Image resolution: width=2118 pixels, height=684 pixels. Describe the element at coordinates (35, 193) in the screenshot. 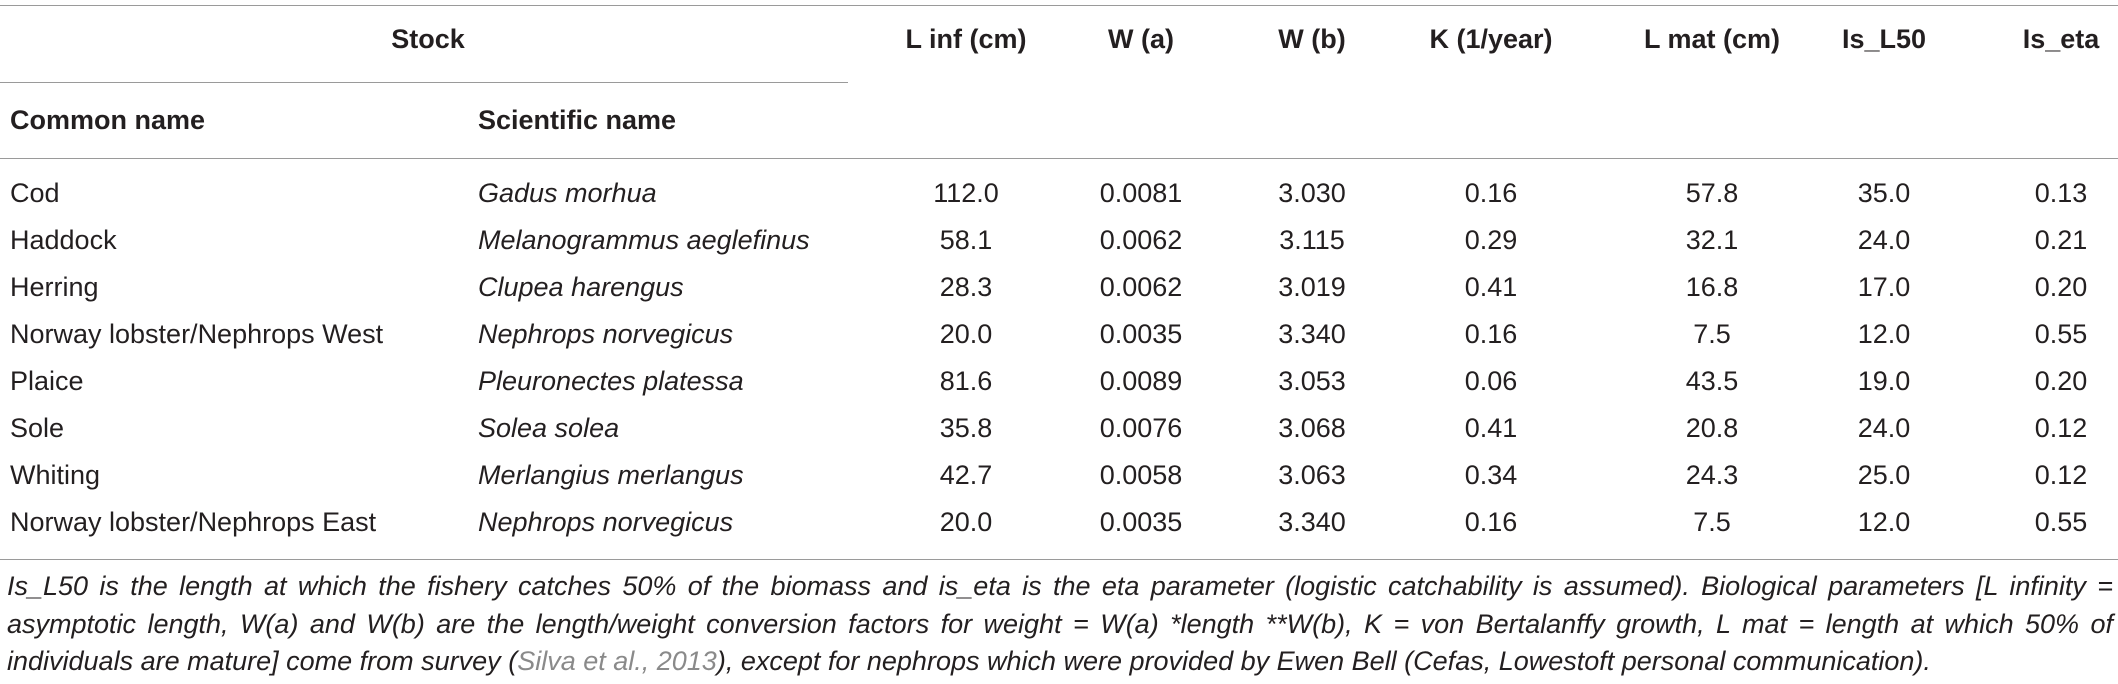

I see `common-name-cell: Cod` at that location.